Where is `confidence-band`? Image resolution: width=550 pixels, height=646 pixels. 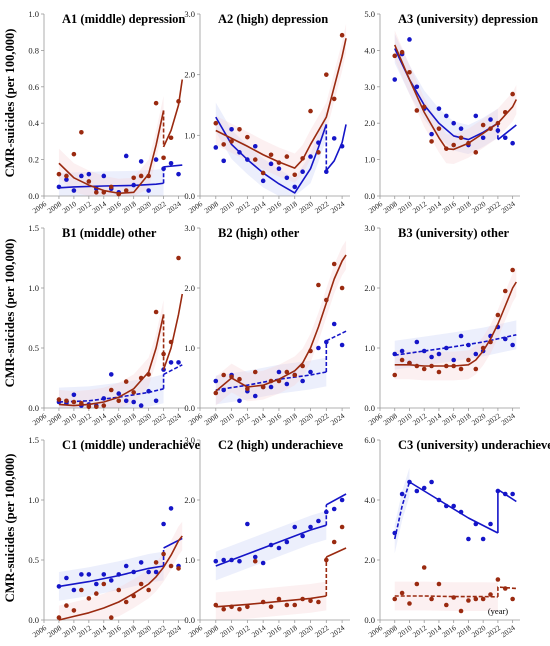
confidence-band is located at coordinates (120, 570).